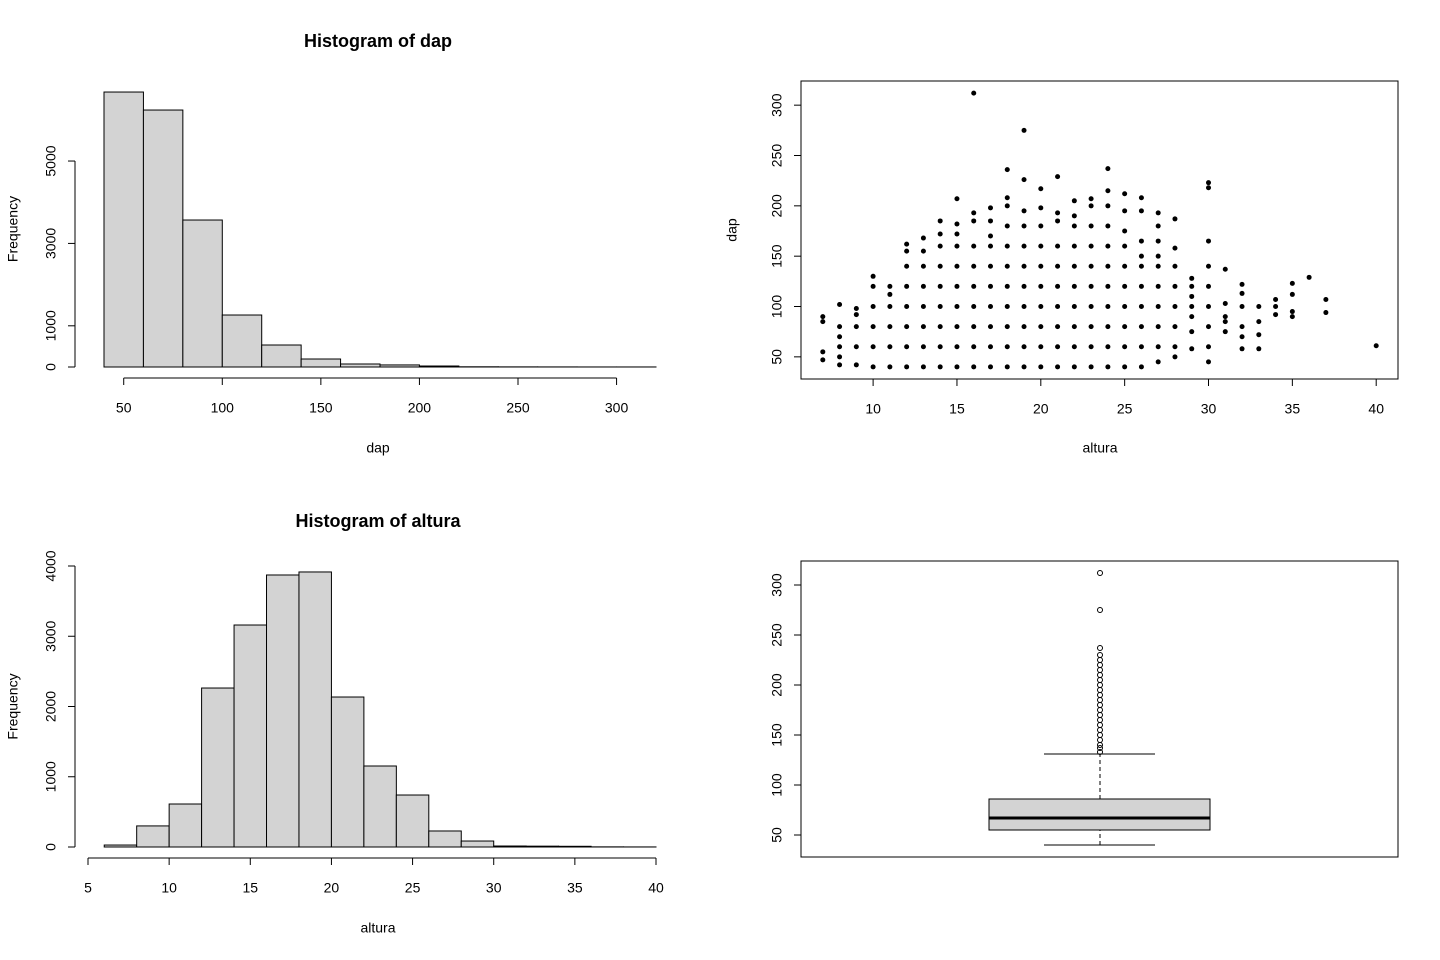 Image resolution: width=1440 pixels, height=960 pixels. I want to click on y-tick-label: 3000, so click(51, 635).